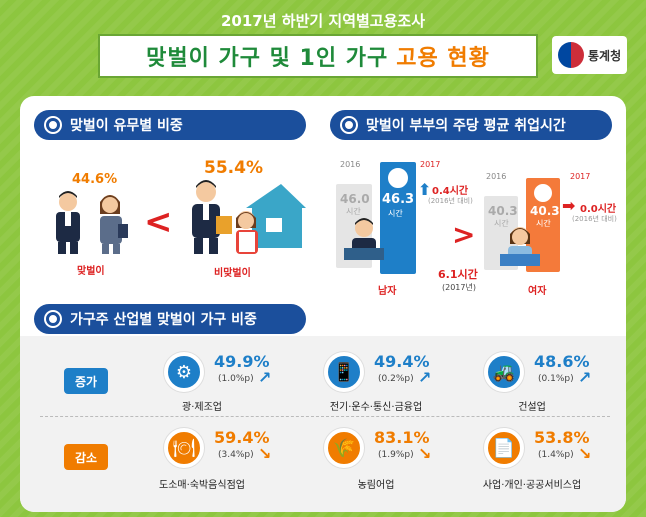  What do you see at coordinates (402, 361) in the screenshot?
I see `industry-pct: 49.4%` at bounding box center [402, 361].